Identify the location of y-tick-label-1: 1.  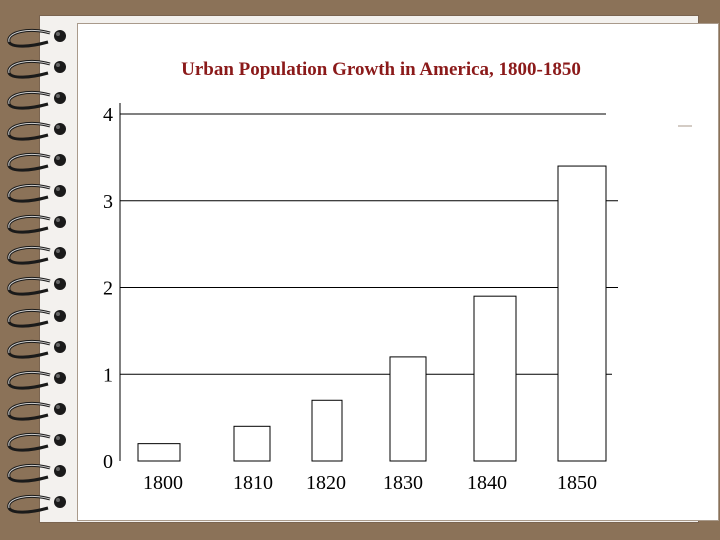
(108, 375).